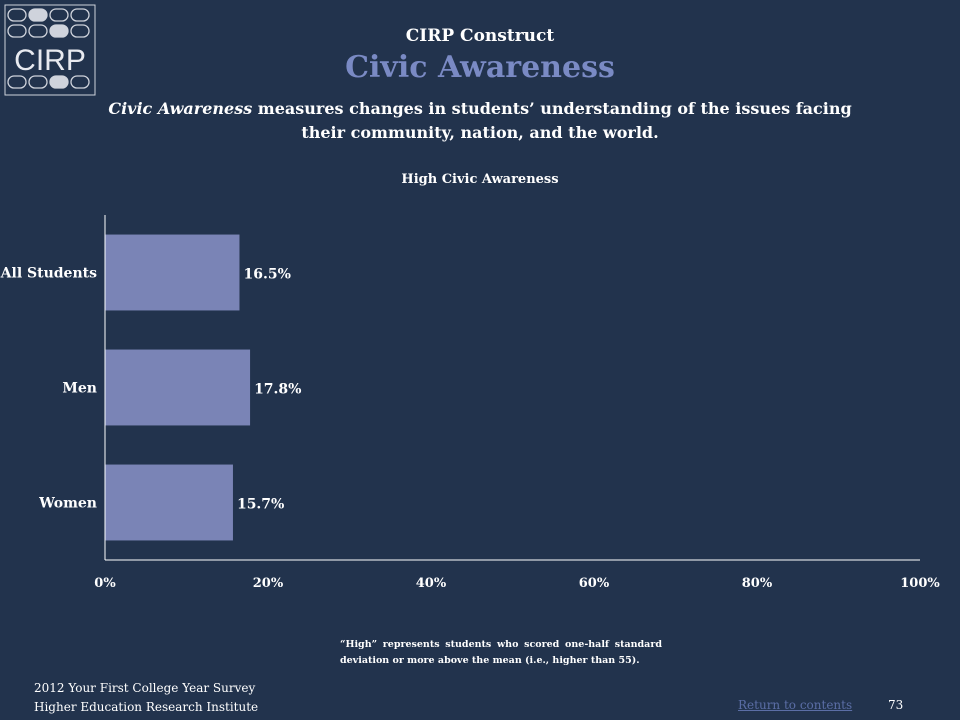 The image size is (960, 720). I want to click on chart-title: High Civic Awareness, so click(480, 179).